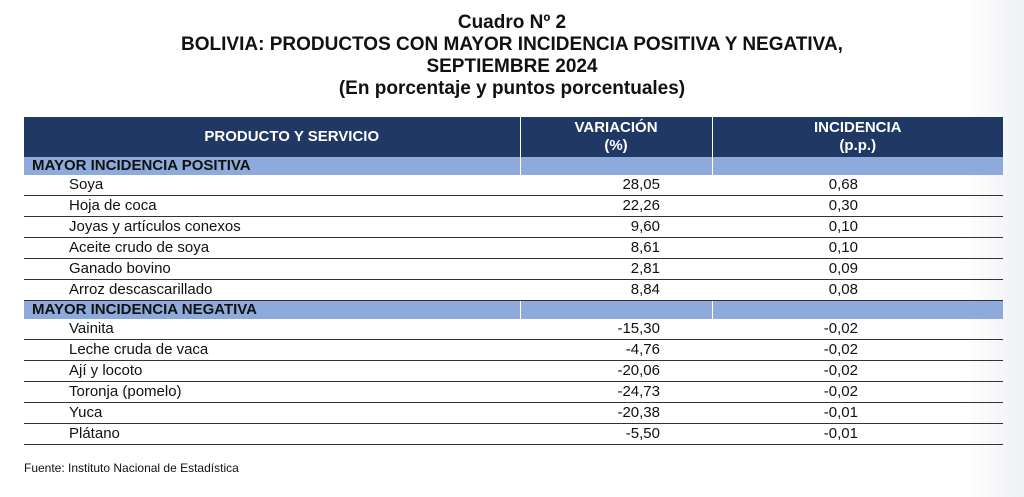  I want to click on section-label-positive: MAYOR INCIDENCIA POSITIVA, so click(272, 166).